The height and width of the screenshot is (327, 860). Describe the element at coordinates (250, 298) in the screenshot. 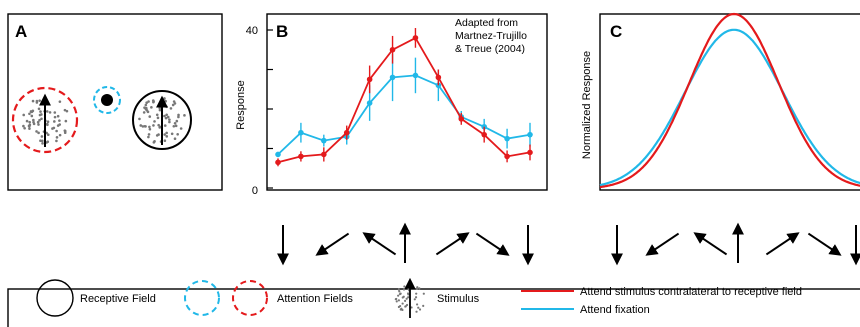

I see `legend-attention-field-red-icon` at that location.